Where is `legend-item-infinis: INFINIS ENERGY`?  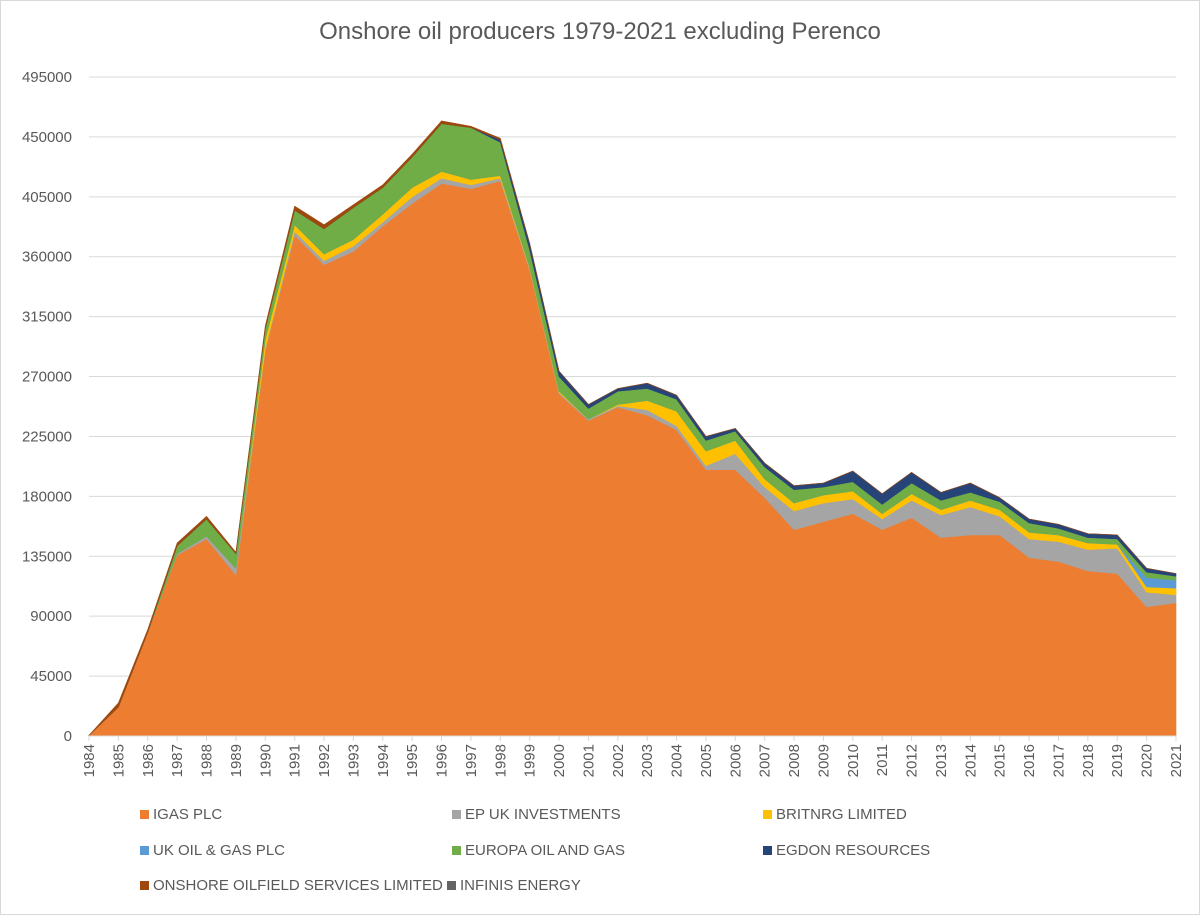 legend-item-infinis: INFINIS ENERGY is located at coordinates (514, 885).